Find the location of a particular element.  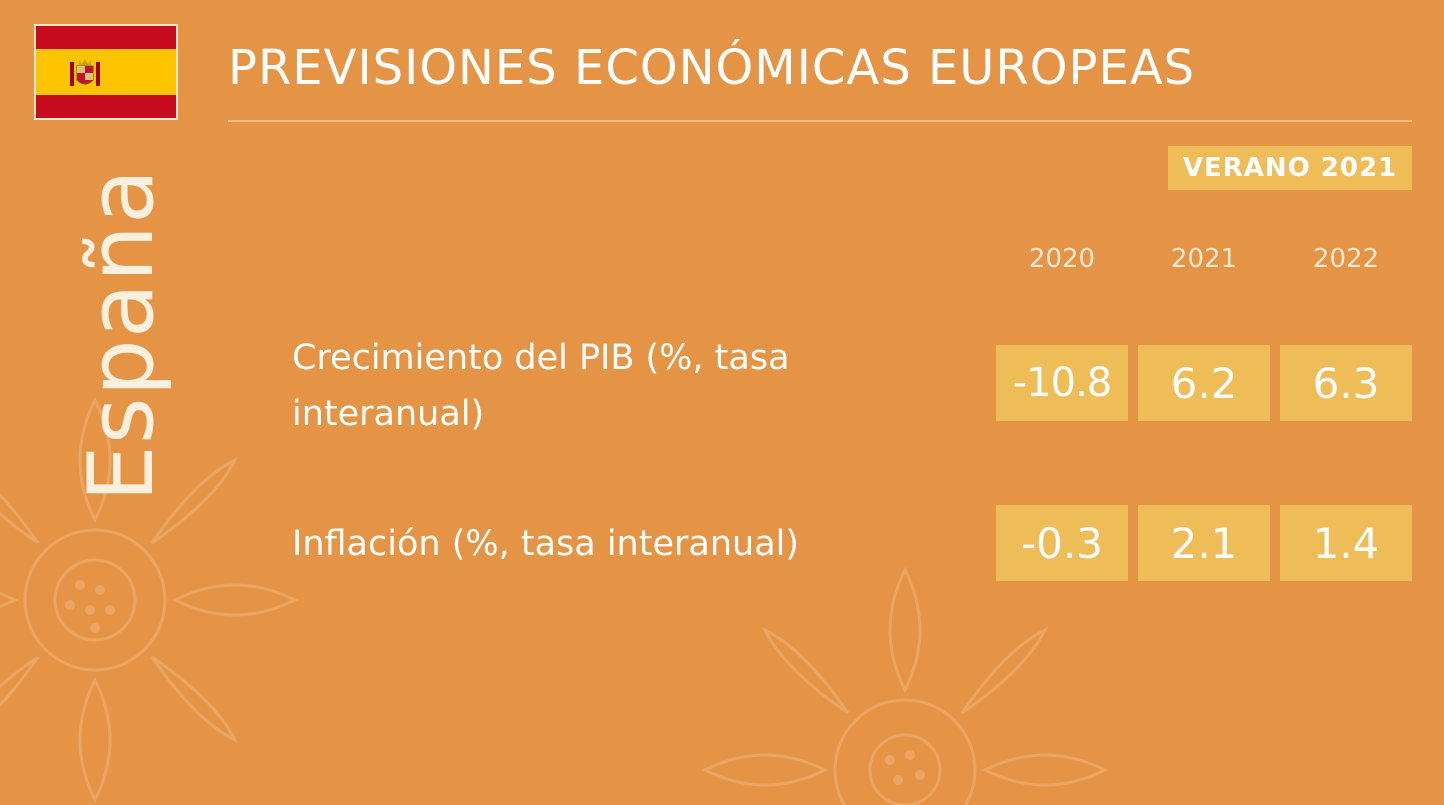

year-header-2020: 2020 is located at coordinates (1062, 259).